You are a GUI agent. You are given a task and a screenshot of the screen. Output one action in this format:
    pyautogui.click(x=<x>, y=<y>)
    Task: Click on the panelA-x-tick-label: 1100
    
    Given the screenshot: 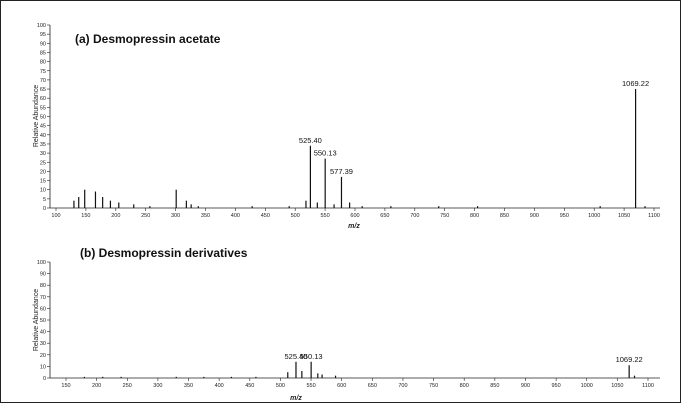 What is the action you would take?
    pyautogui.click(x=654, y=216)
    